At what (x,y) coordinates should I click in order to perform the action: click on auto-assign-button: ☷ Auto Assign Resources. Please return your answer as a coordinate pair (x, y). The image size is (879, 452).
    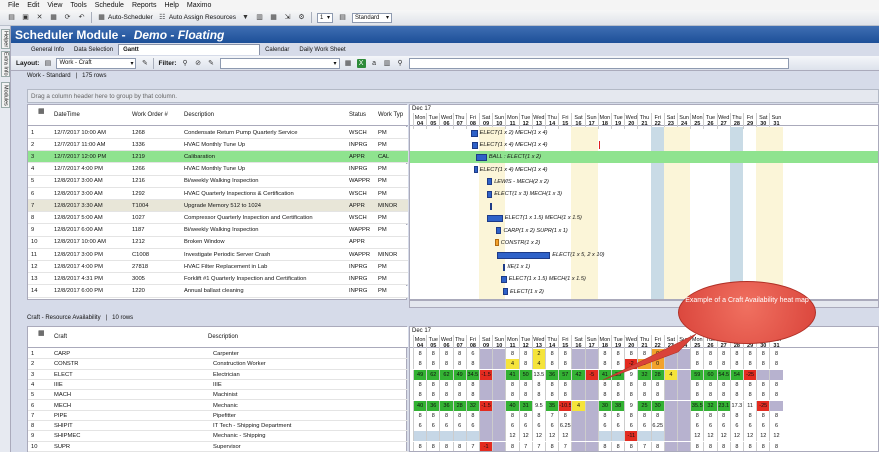
    Looking at the image, I should click on (197, 17).